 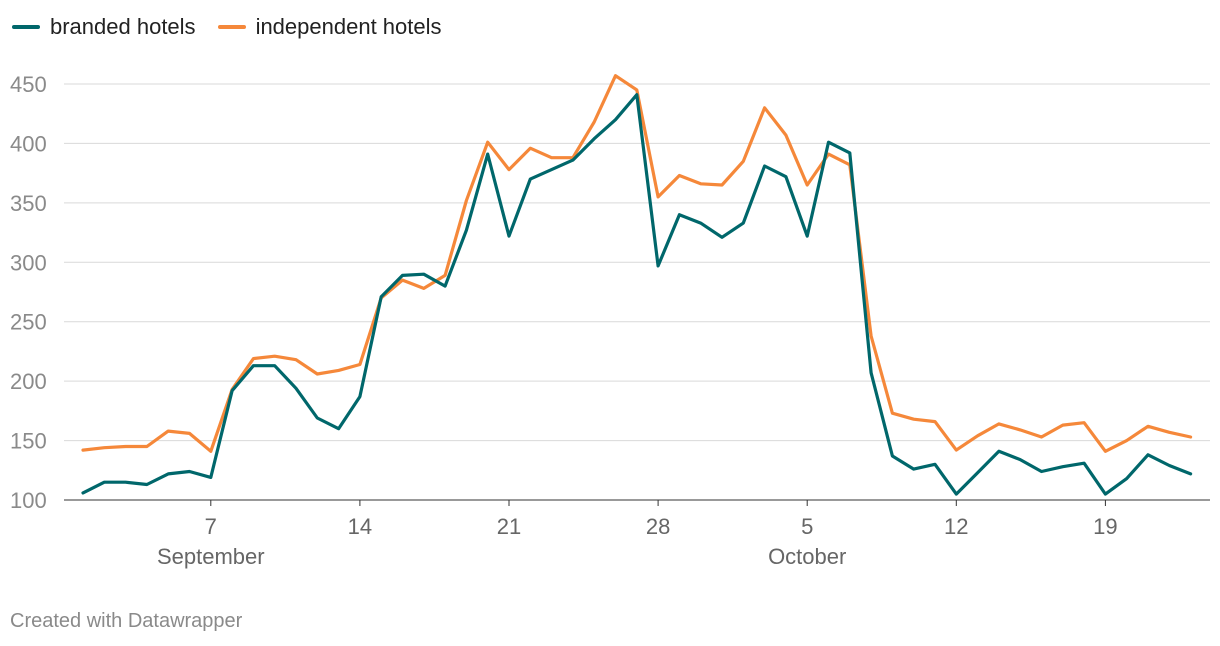 I want to click on legend-swatch-branded, so click(x=26, y=27).